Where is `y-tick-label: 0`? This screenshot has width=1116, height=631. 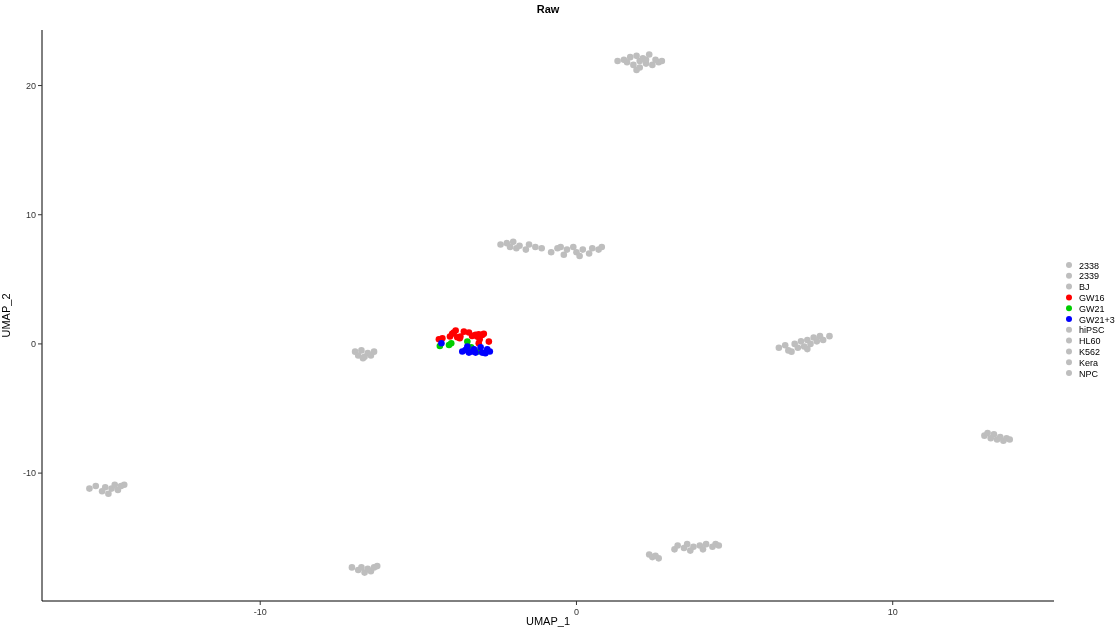
y-tick-label: 0 is located at coordinates (33, 343).